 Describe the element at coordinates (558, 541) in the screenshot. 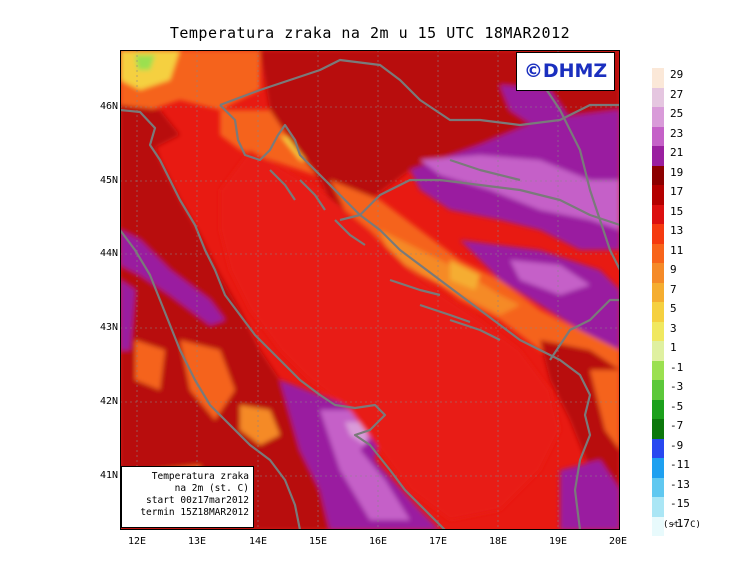

I see `lon-label-19e: 19E` at that location.